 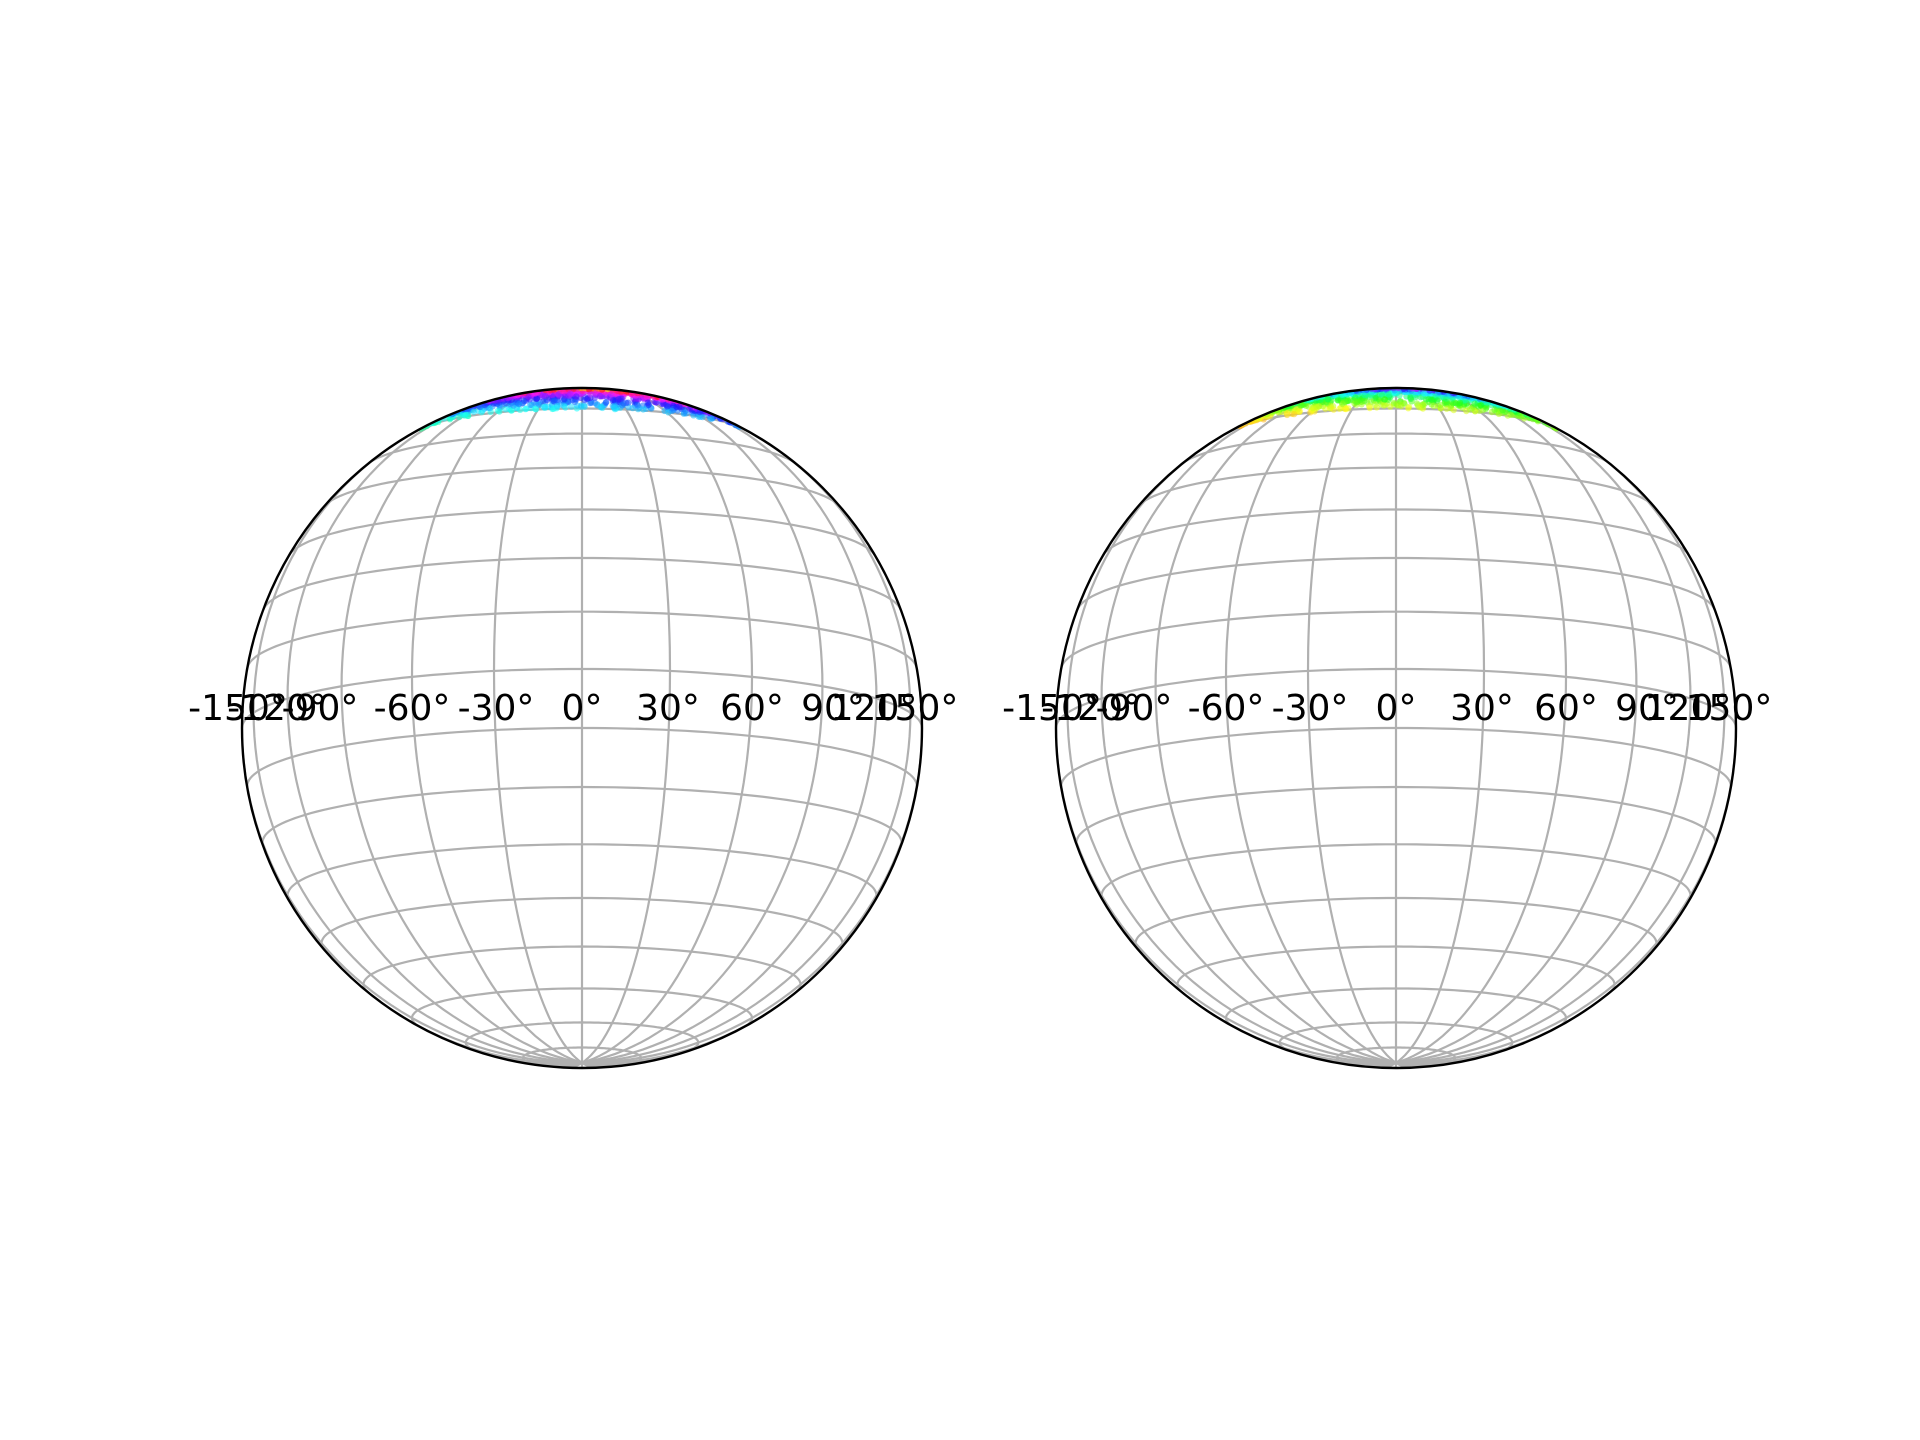 What do you see at coordinates (320, 708) in the screenshot?
I see `xtick-label: -90°` at bounding box center [320, 708].